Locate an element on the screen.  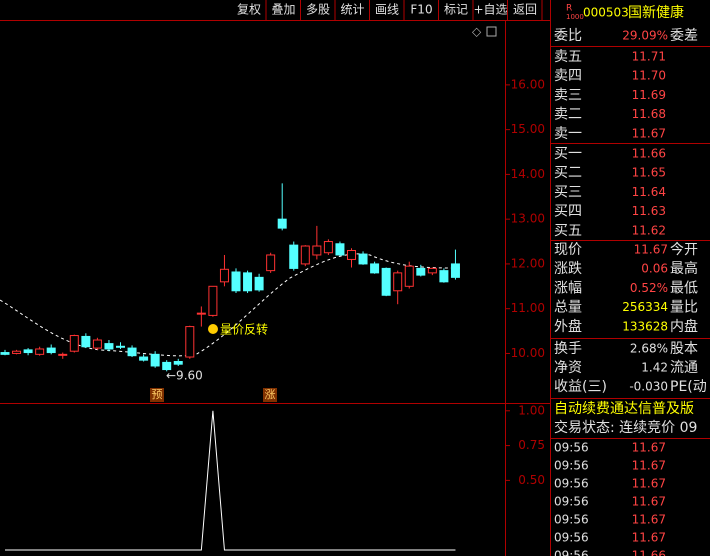
label: 委比 is located at coordinates (568, 36).